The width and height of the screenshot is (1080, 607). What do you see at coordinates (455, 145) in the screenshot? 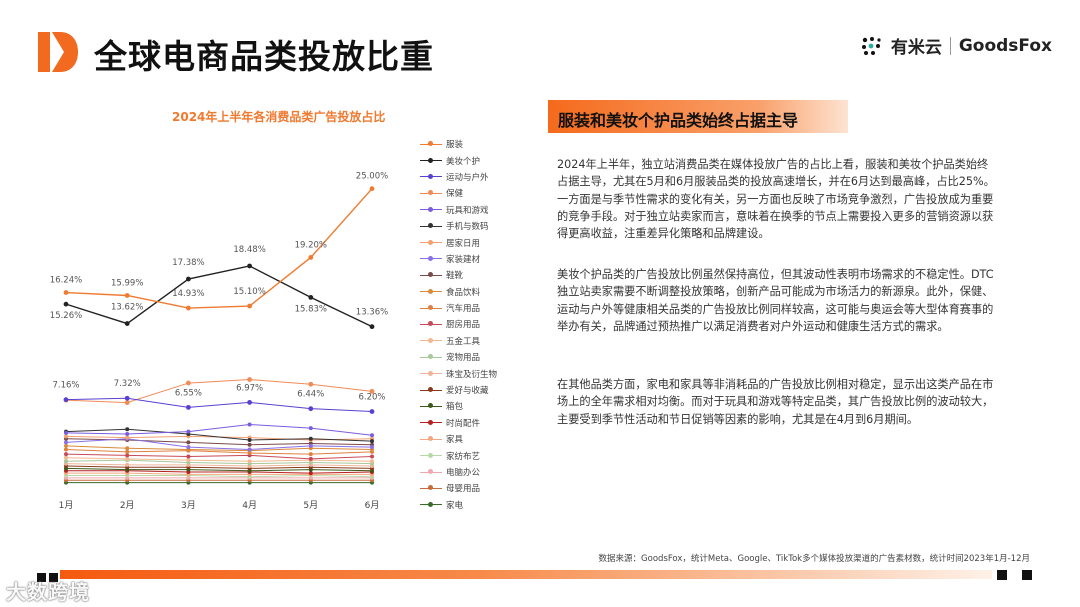
I see `legend-label: 服装` at bounding box center [455, 145].